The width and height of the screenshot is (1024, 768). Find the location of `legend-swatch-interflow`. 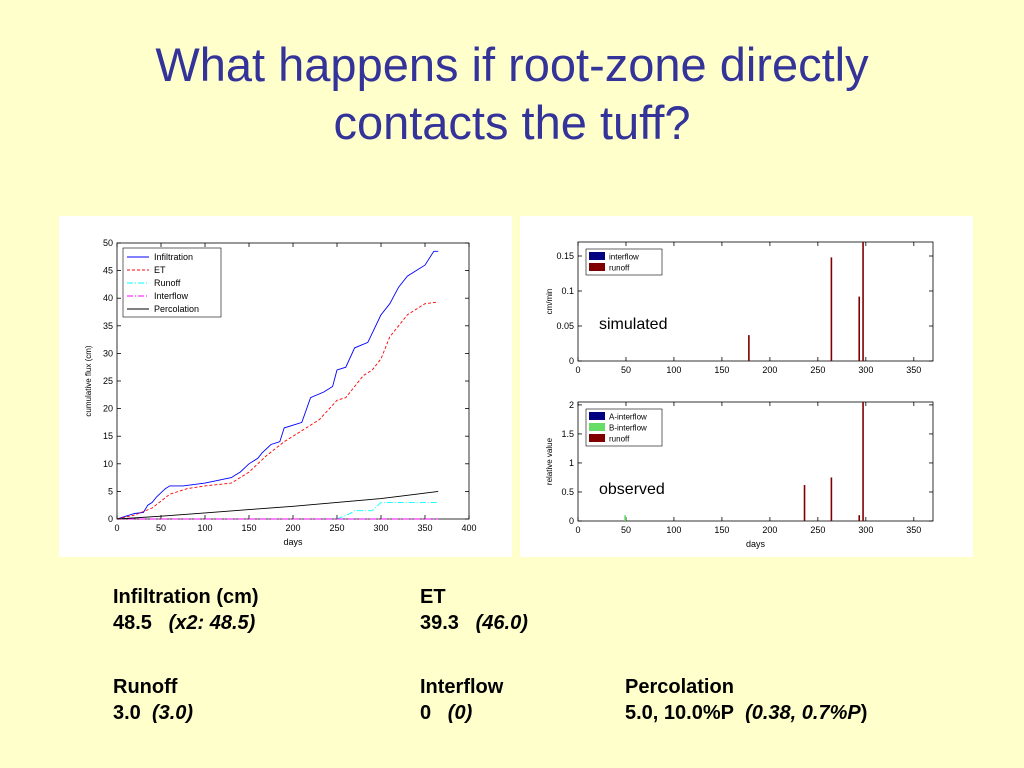

legend-swatch-interflow is located at coordinates (597, 256).